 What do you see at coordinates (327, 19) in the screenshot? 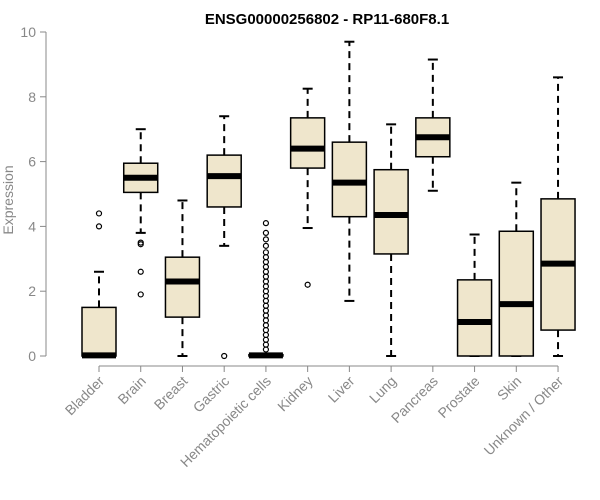
I see `chart-title: ENSG00000256802 - RP11-680F8.1` at bounding box center [327, 19].